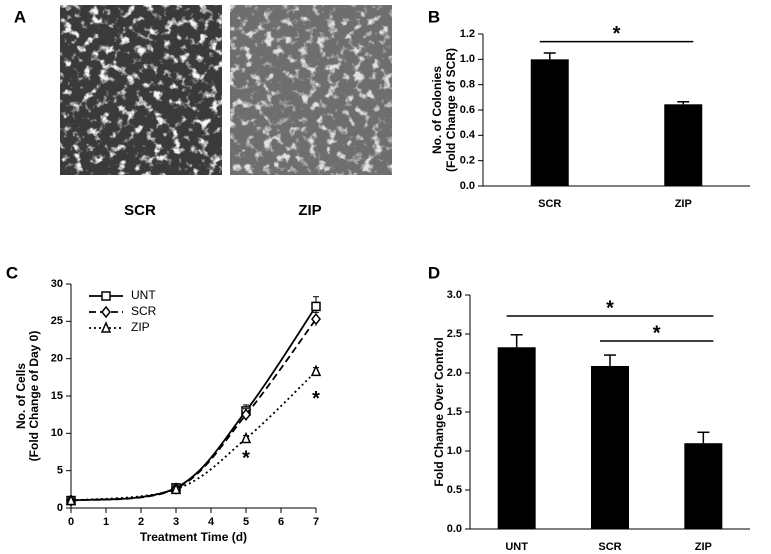  I want to click on image-label: SCR, so click(140, 210).